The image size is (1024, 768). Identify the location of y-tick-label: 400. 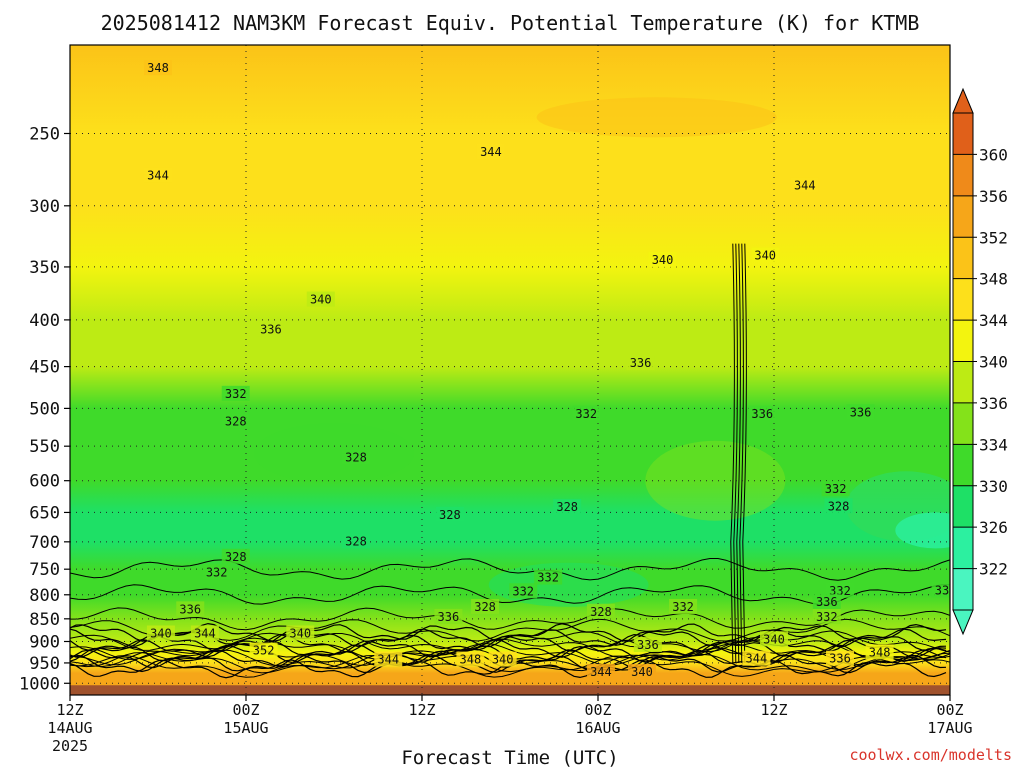
(44, 321).